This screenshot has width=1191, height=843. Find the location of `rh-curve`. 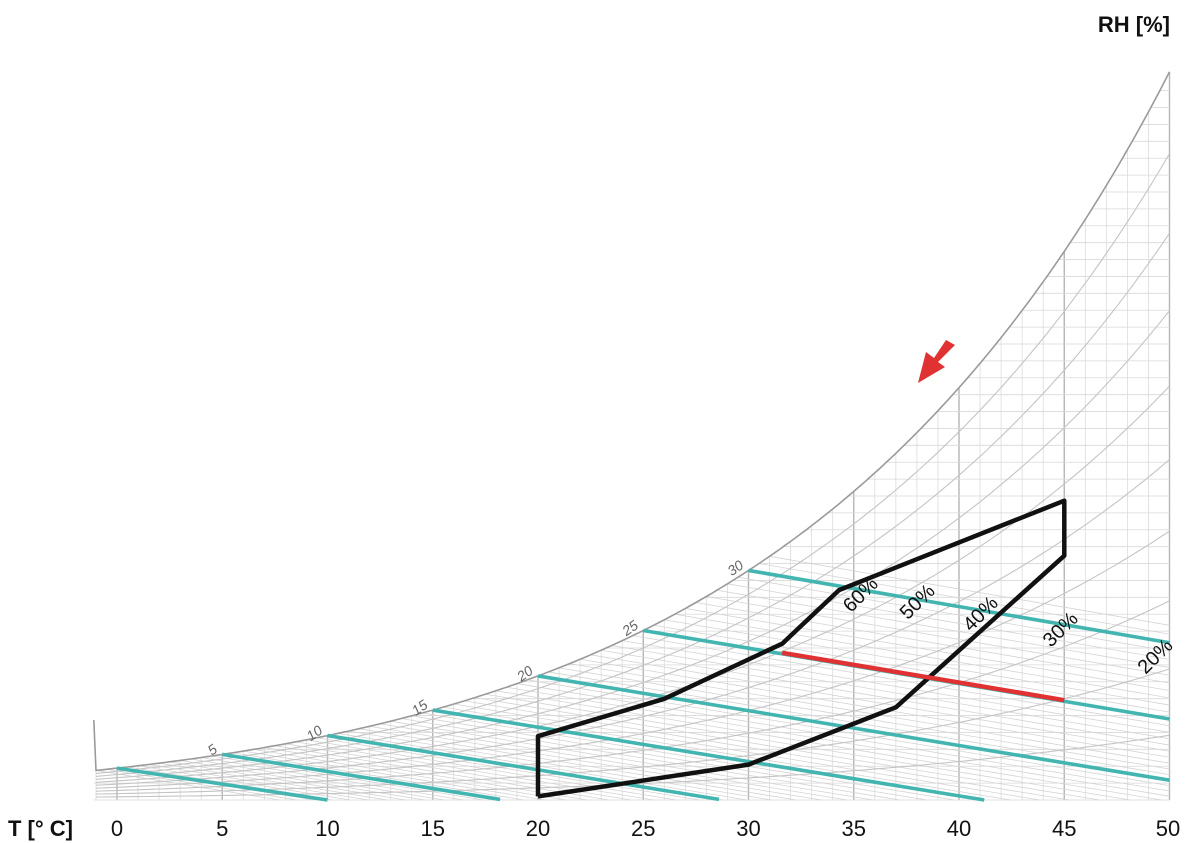

rh-curve is located at coordinates (632, 731).